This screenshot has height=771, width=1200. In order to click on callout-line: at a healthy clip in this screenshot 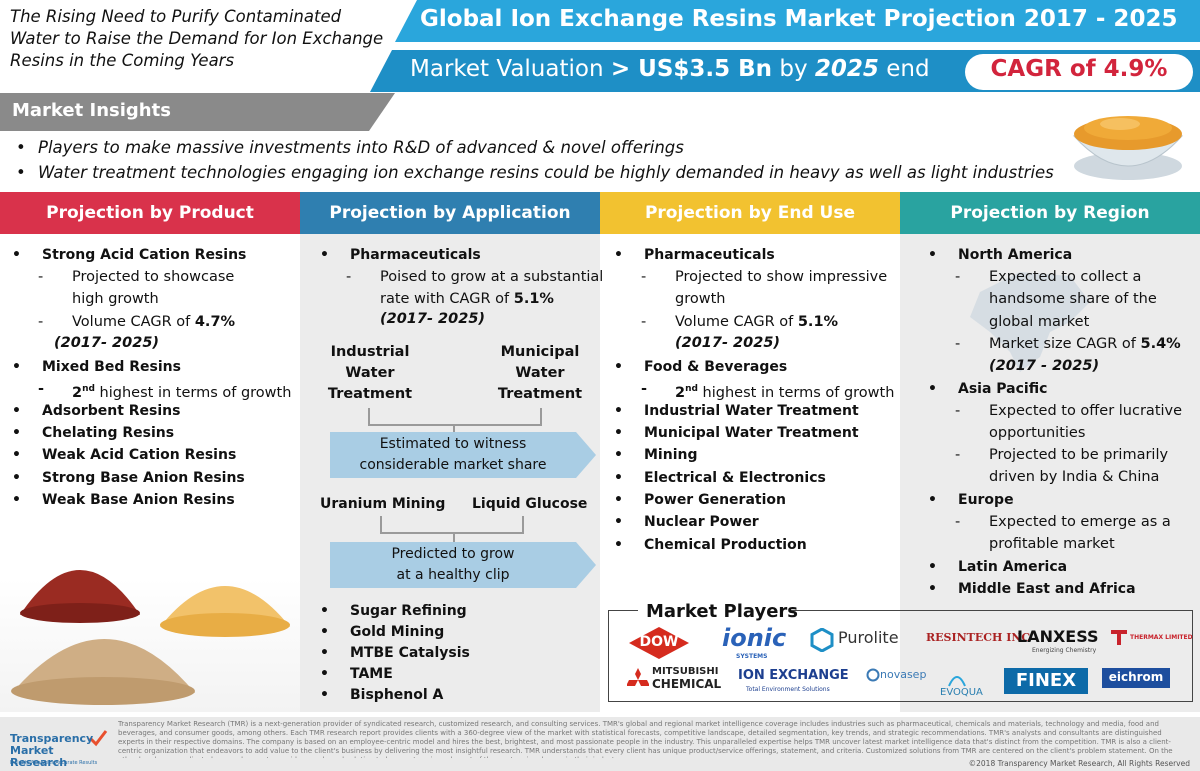, I will do `click(453, 575)`.